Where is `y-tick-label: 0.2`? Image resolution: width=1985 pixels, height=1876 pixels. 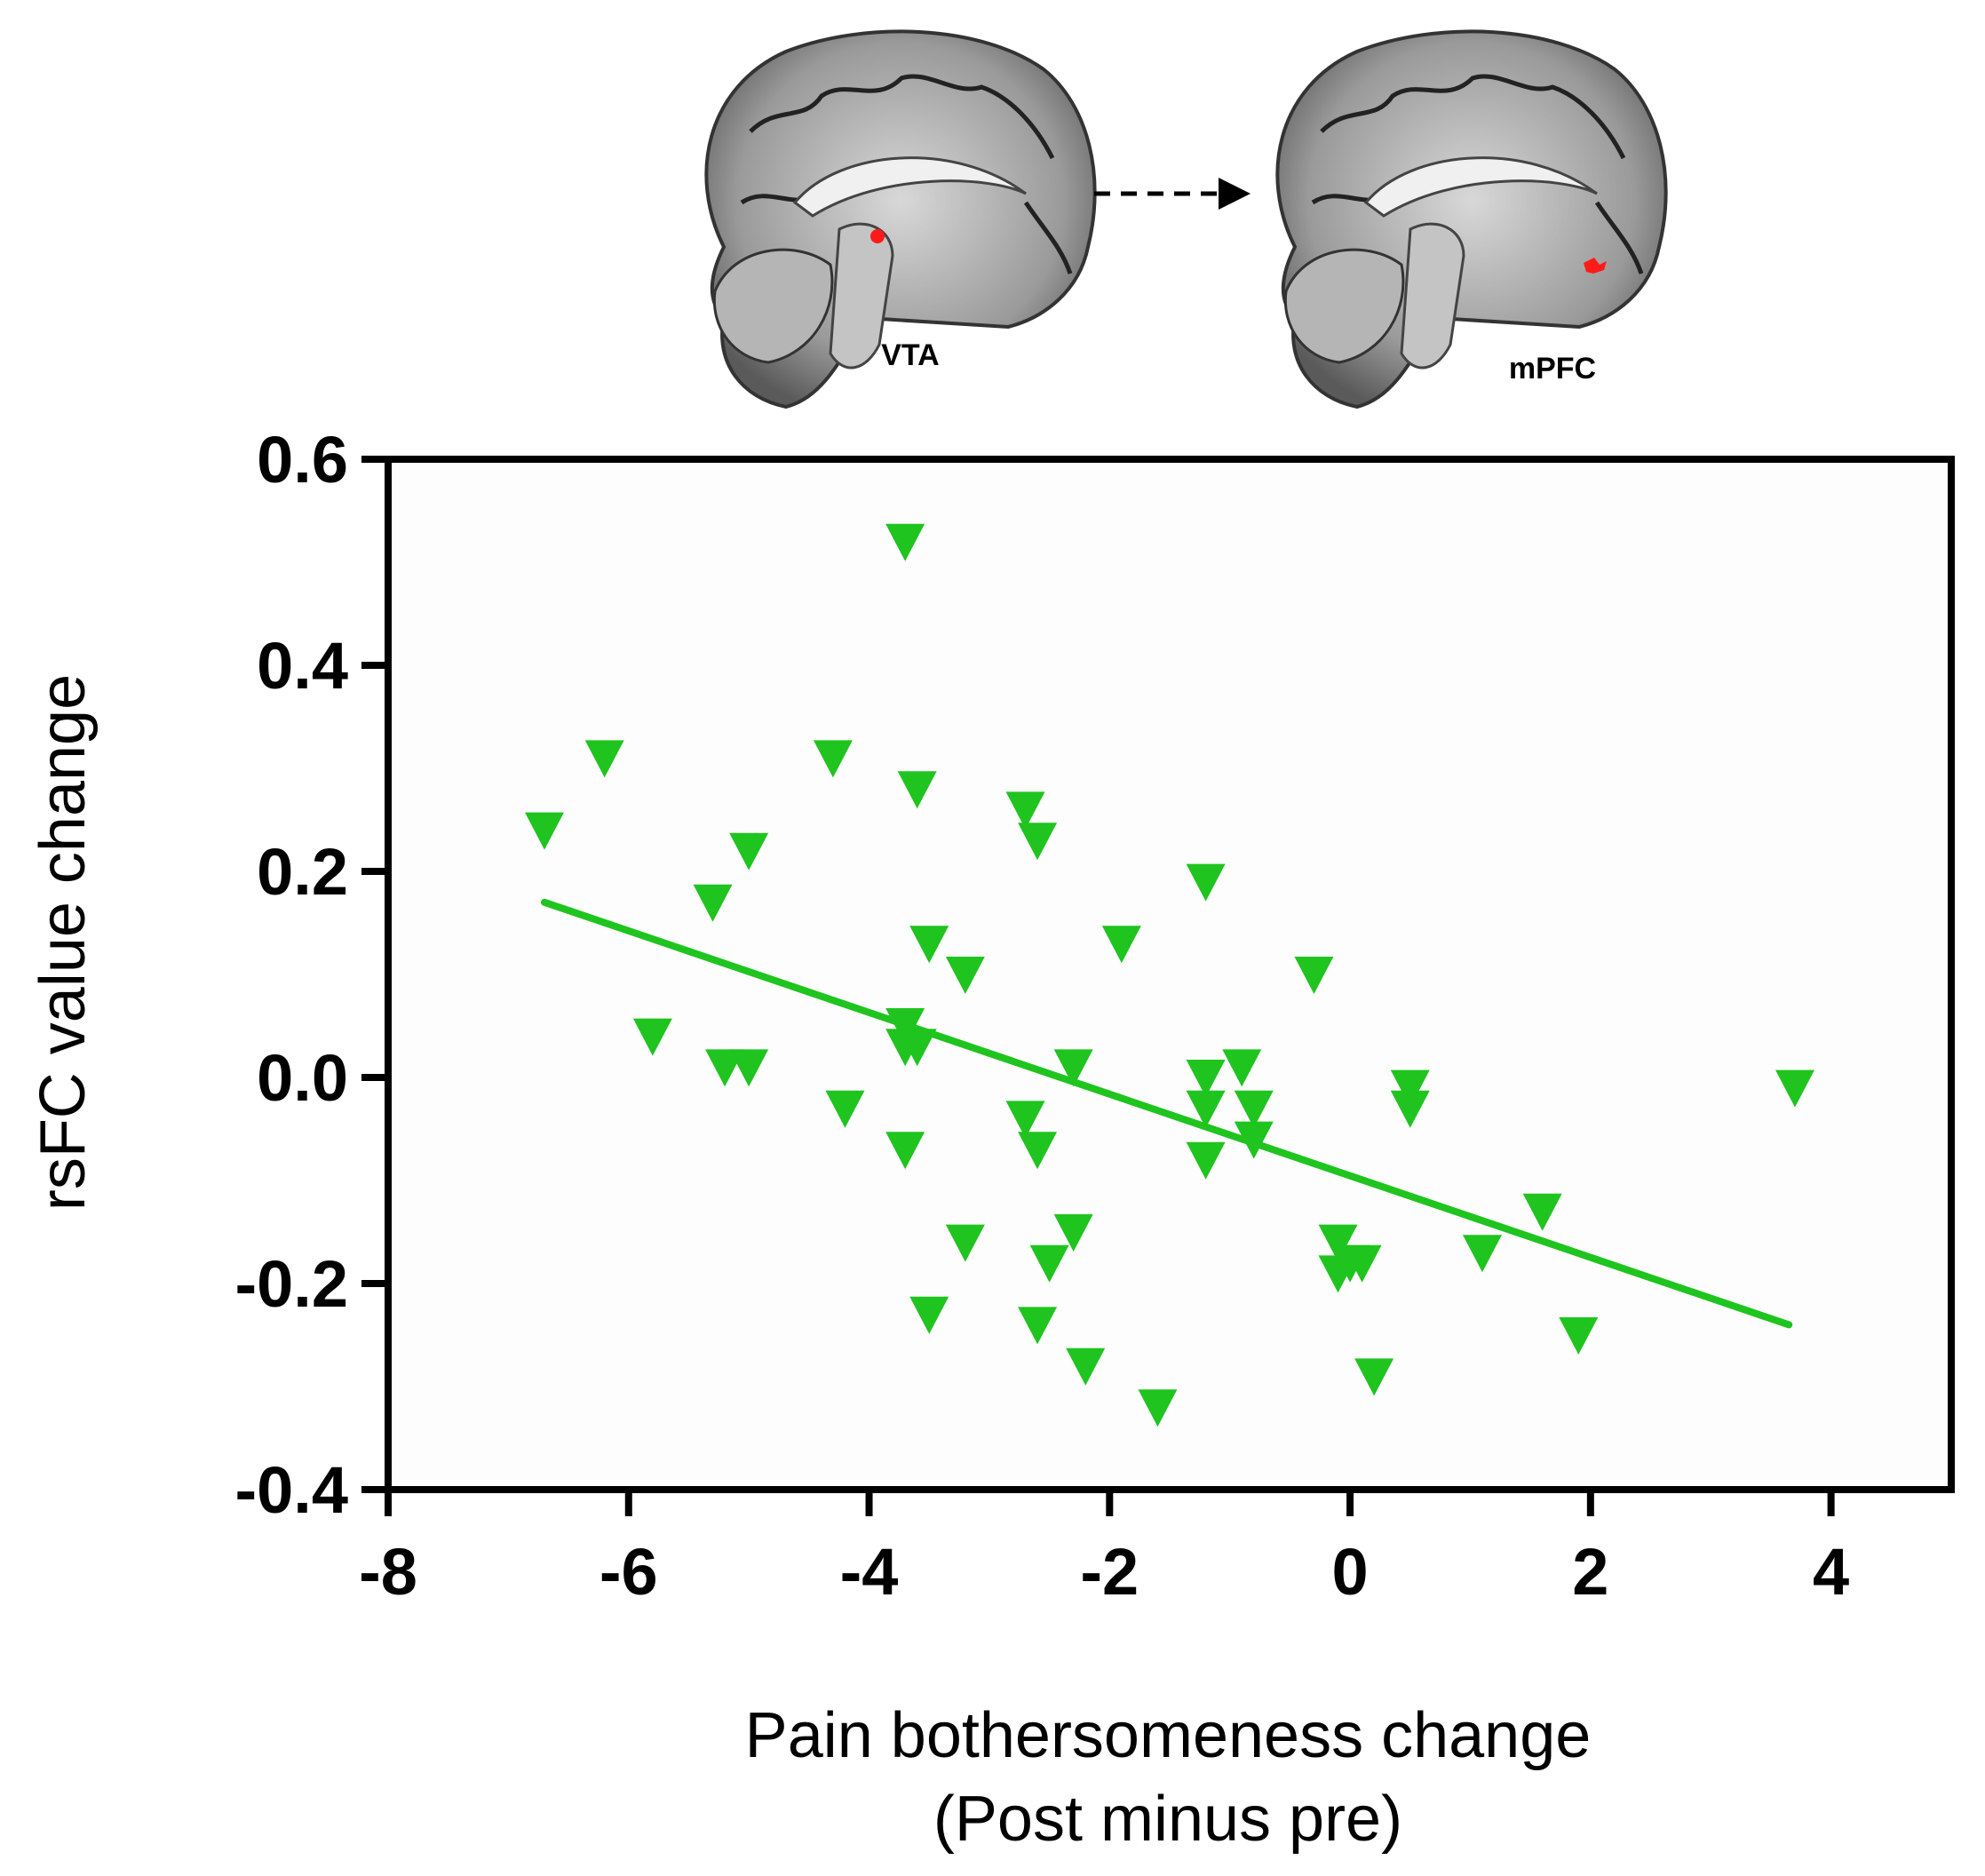 y-tick-label: 0.2 is located at coordinates (302, 872).